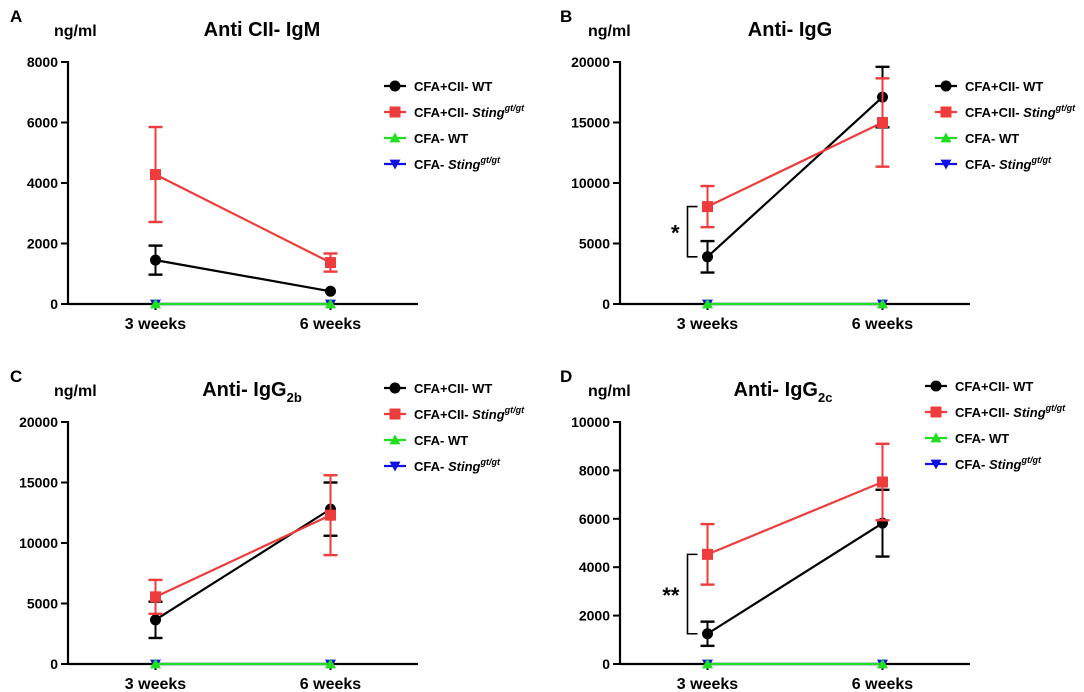 Image resolution: width=1084 pixels, height=692 pixels. I want to click on chart-title-subscript: 2b, so click(294, 397).